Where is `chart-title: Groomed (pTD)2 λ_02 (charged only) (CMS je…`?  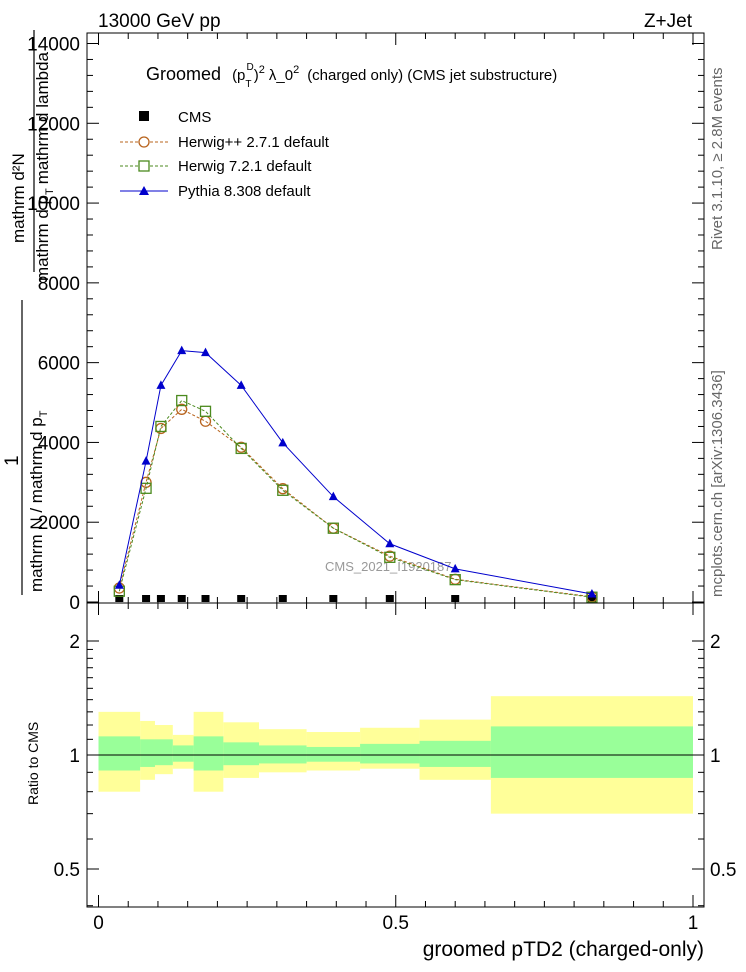 chart-title: Groomed (pTD)2 λ_02 (charged only) (CMS je… is located at coordinates (351, 76).